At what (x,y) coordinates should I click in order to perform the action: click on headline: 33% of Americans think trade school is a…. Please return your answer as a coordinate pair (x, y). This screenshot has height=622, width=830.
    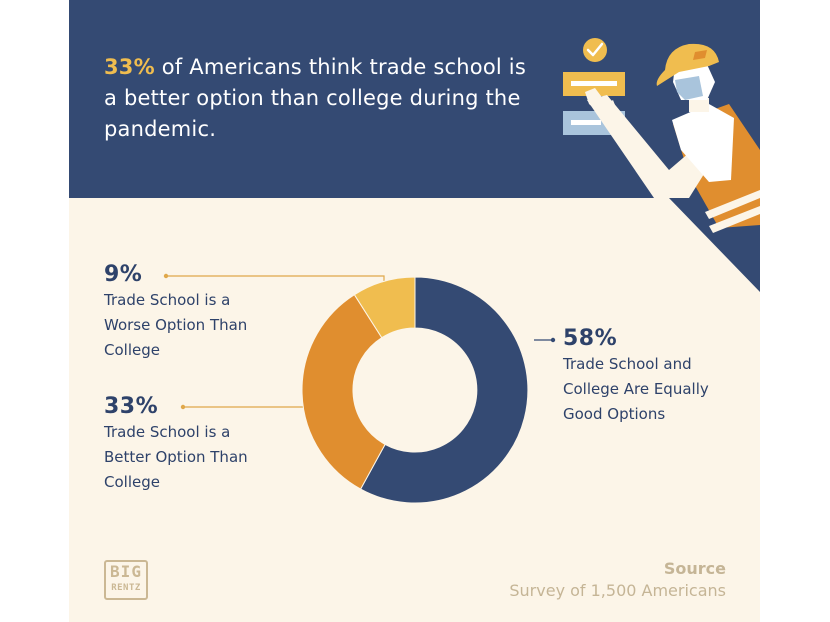
    Looking at the image, I should click on (324, 98).